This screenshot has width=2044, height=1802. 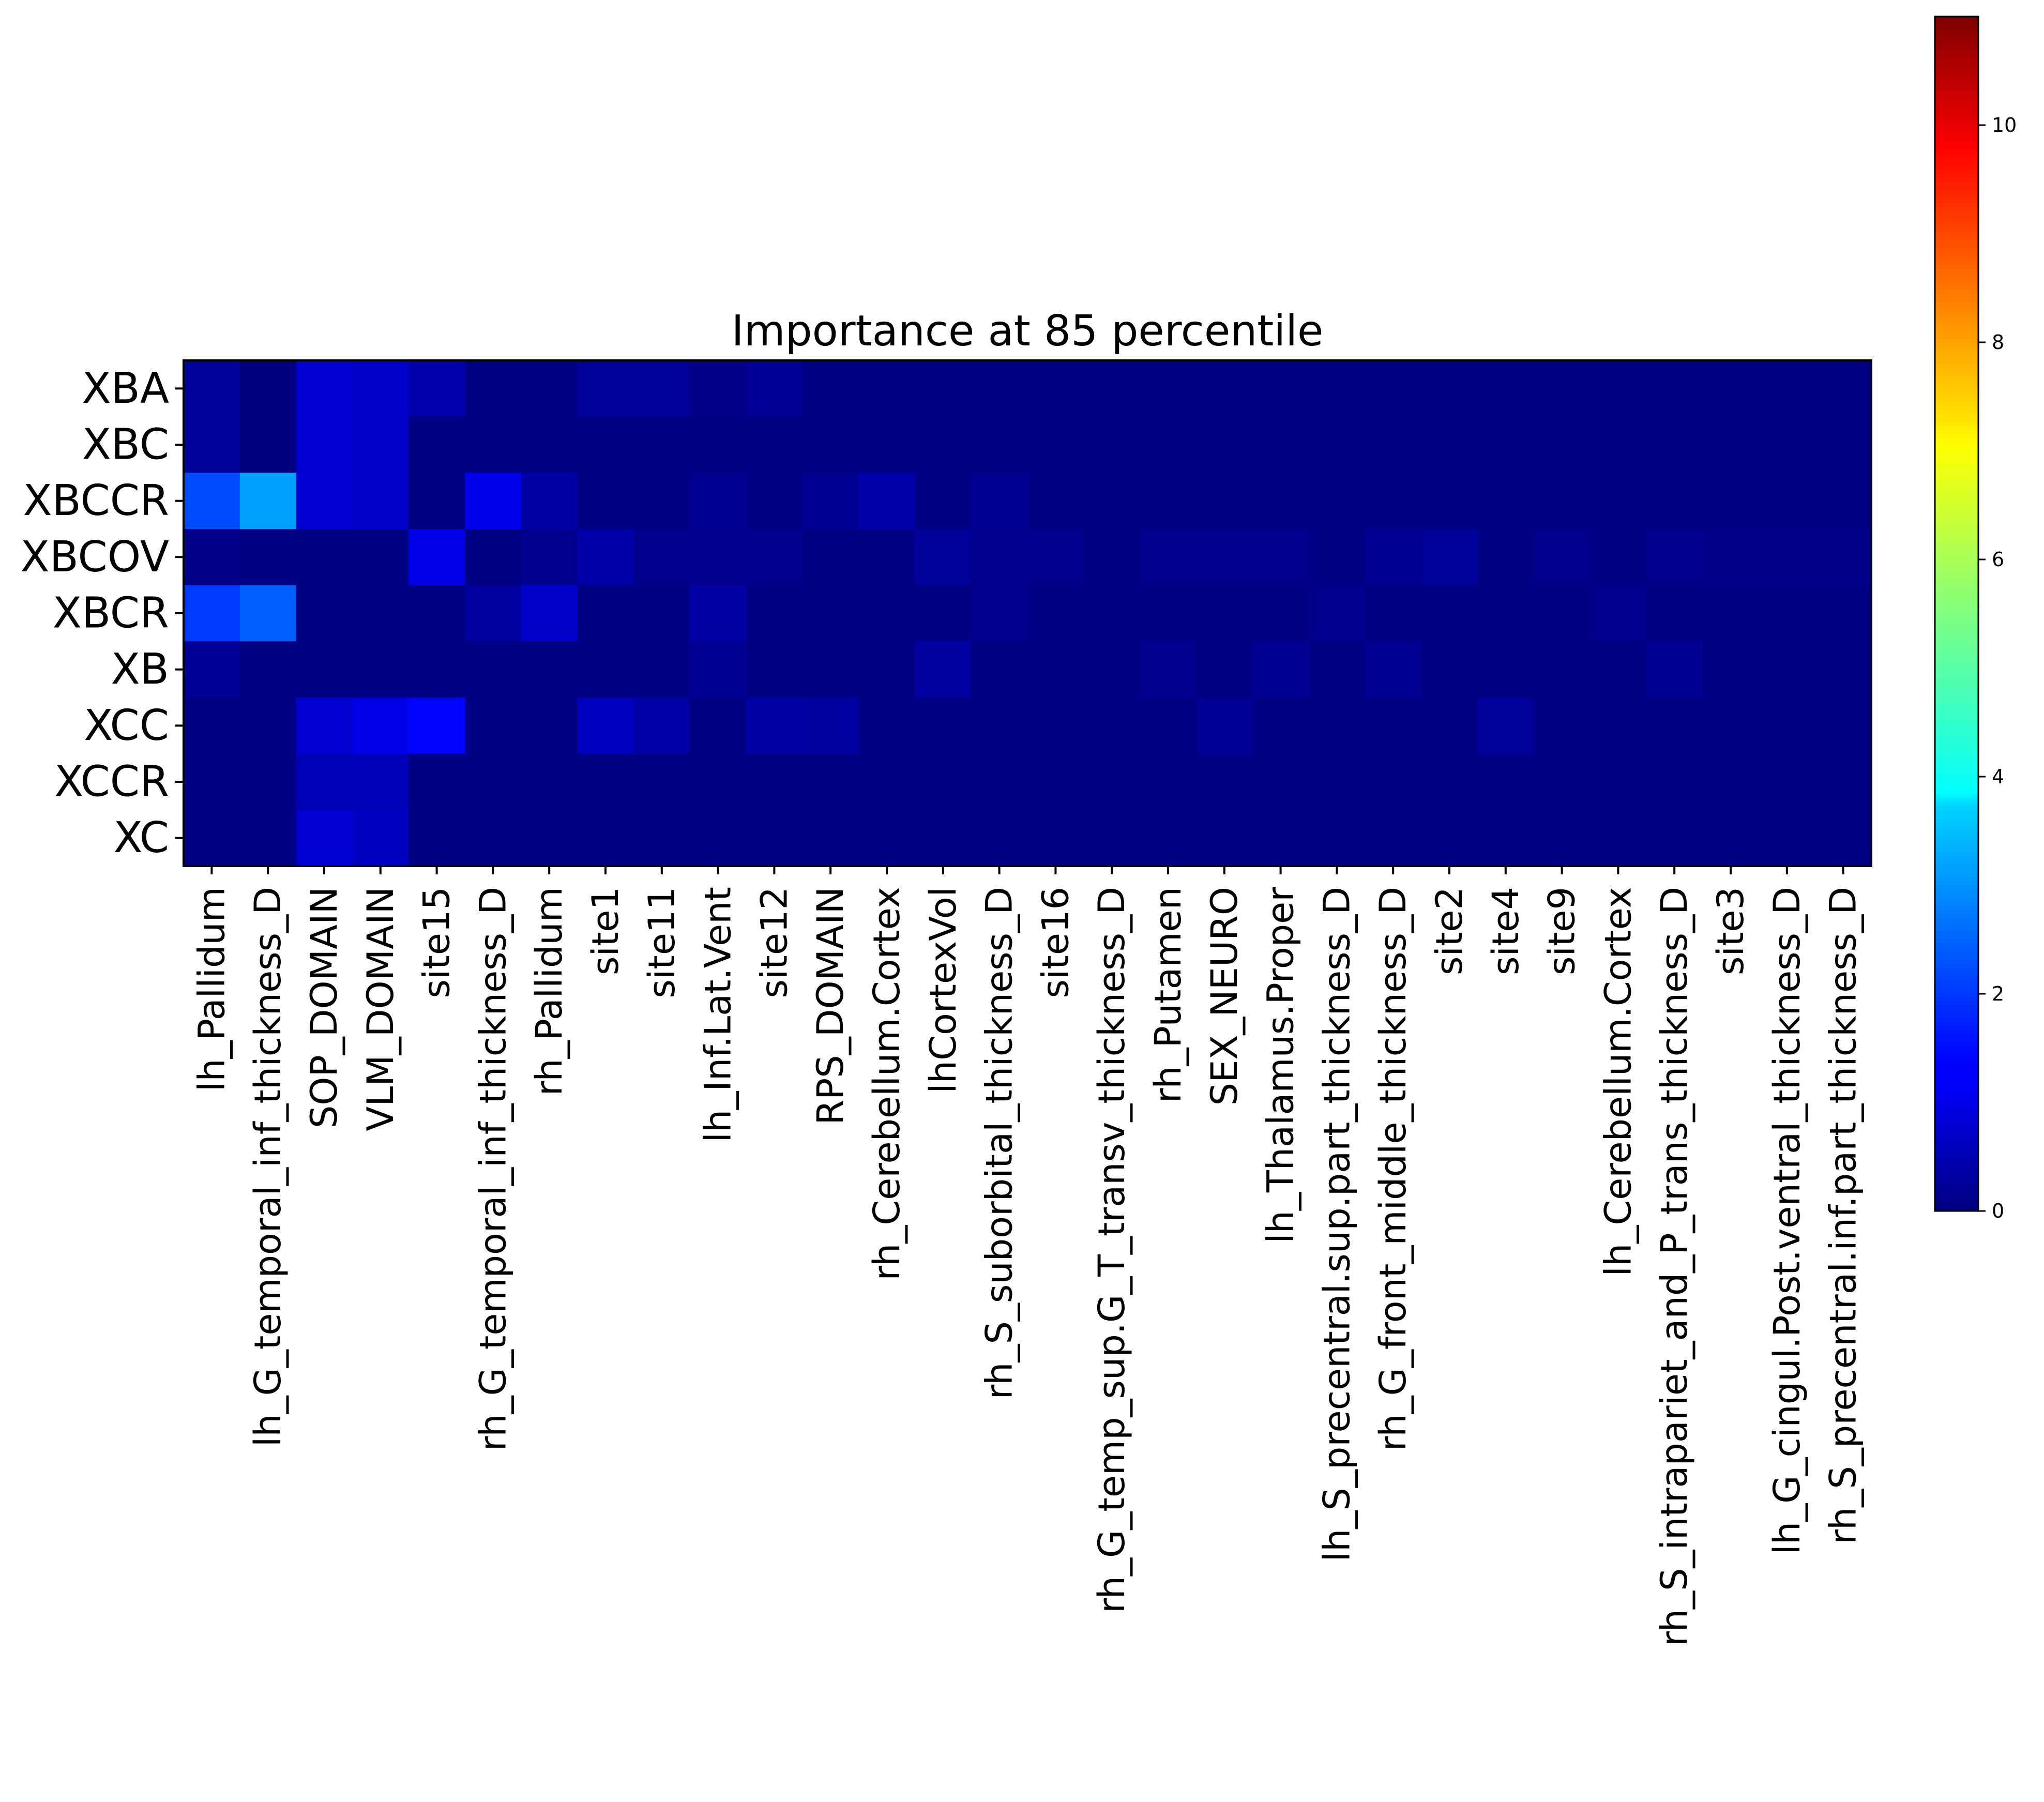 What do you see at coordinates (127, 725) in the screenshot?
I see `y-tick-label: XCC` at bounding box center [127, 725].